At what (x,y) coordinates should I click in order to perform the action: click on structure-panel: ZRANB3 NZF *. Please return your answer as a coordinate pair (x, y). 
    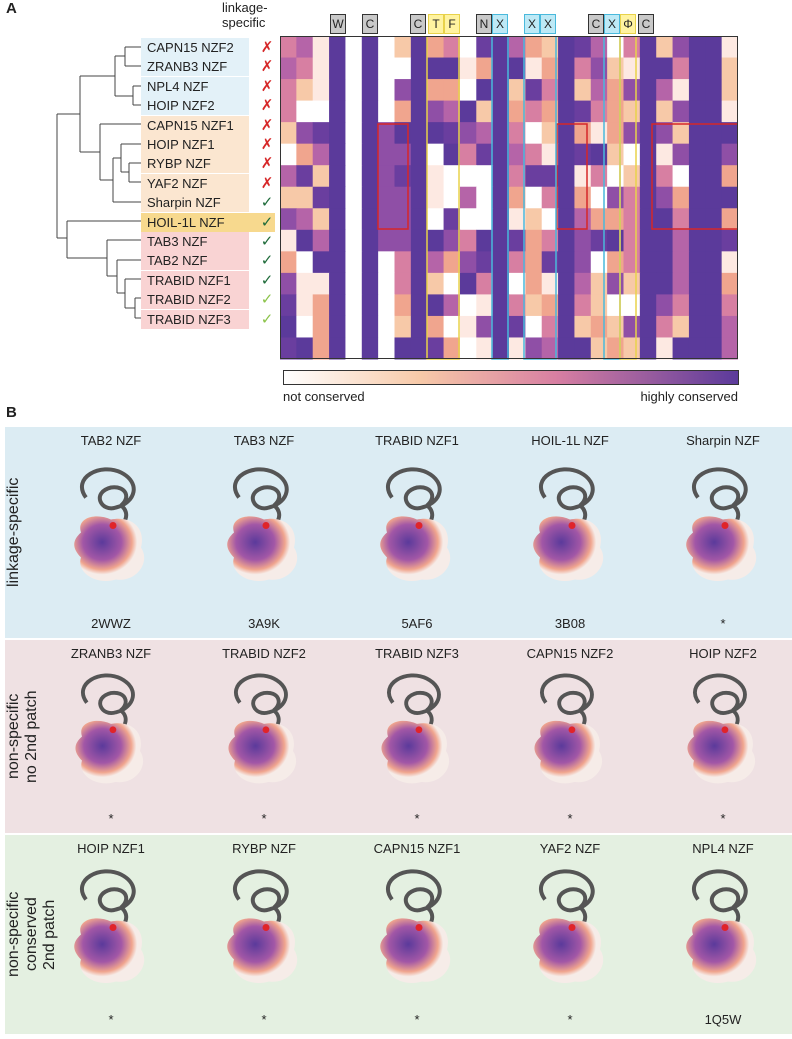
    Looking at the image, I should click on (111, 736).